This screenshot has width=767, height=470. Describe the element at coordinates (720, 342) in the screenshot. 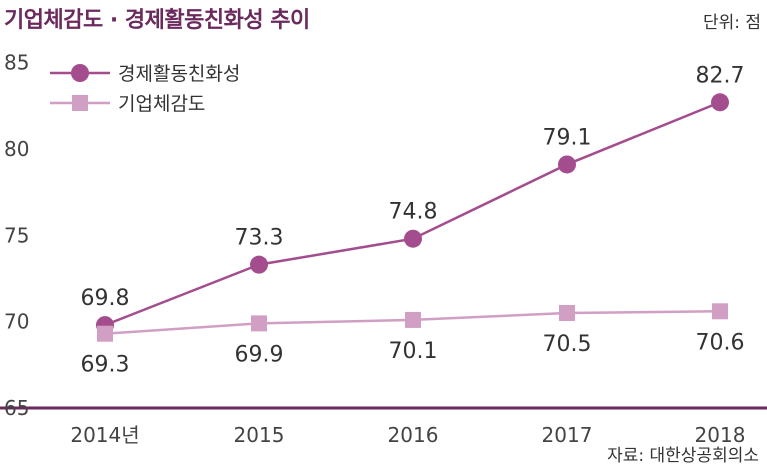

I see `data-label: 70.6` at that location.